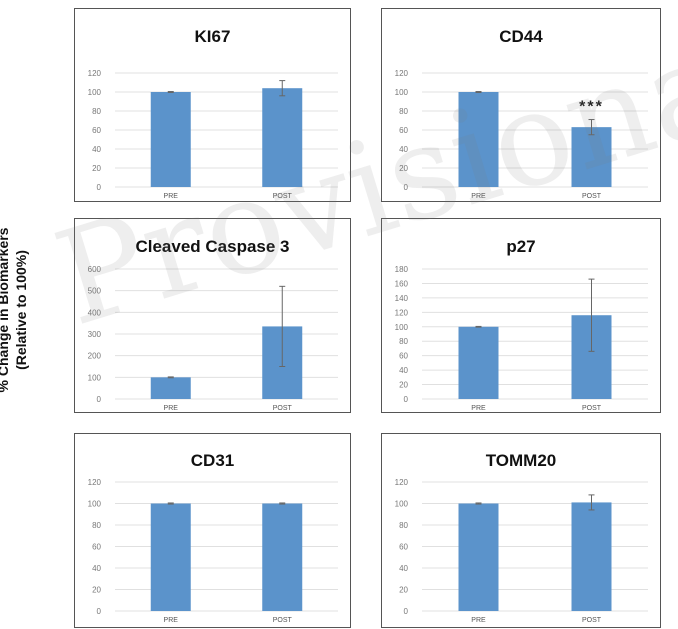 The width and height of the screenshot is (678, 629). I want to click on y-tick-label: 140, so click(402, 298).